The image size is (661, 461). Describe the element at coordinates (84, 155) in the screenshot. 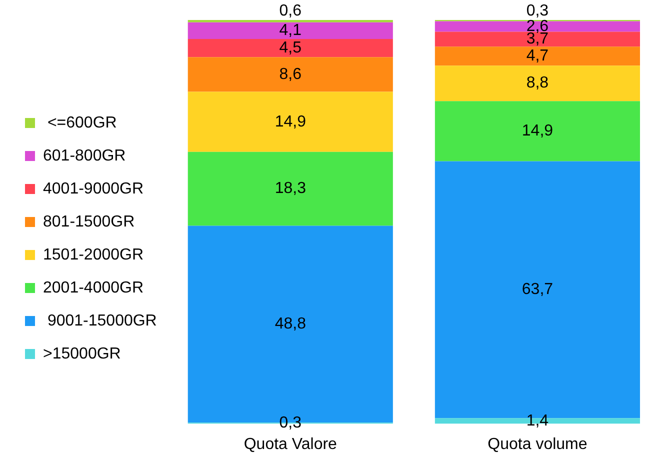

I see `legend-label: 601-800GR` at that location.